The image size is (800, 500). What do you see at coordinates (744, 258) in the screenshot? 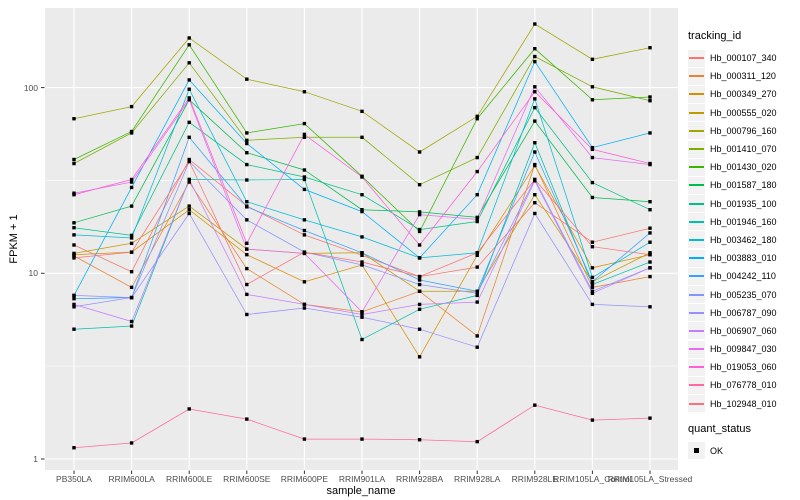
I see `legend-item-Hb_003883_010: Hb_003883_010` at bounding box center [744, 258].